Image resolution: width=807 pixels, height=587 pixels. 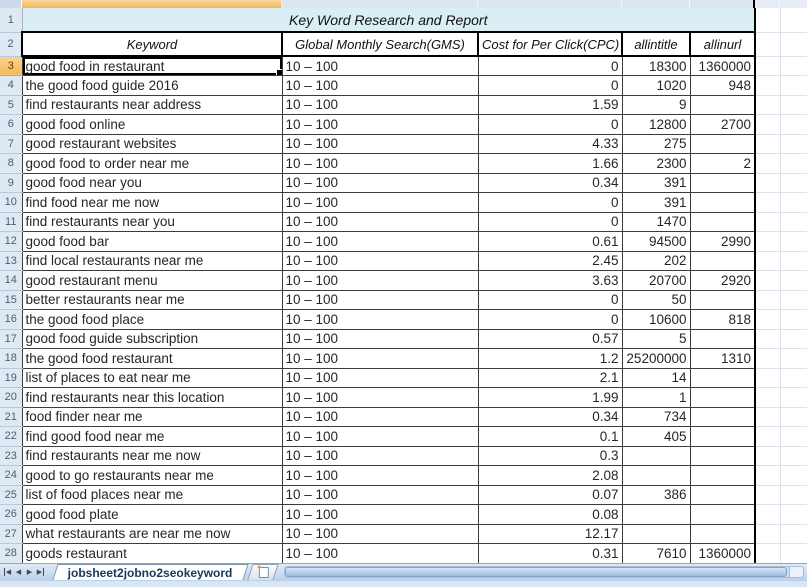 What do you see at coordinates (656, 44) in the screenshot?
I see `column-header-allintitle: allintitle` at bounding box center [656, 44].